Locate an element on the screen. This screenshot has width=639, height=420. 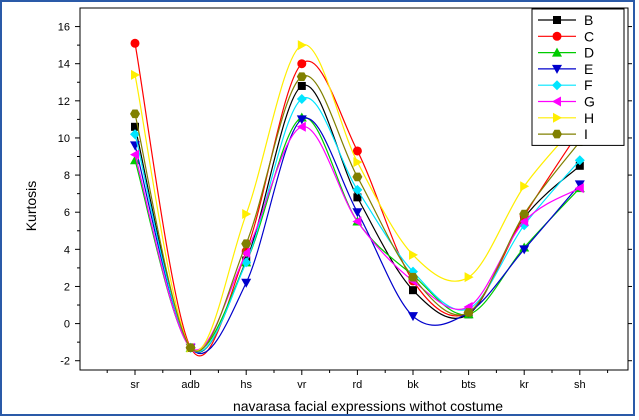
legend-label: B is located at coordinates (588, 20).